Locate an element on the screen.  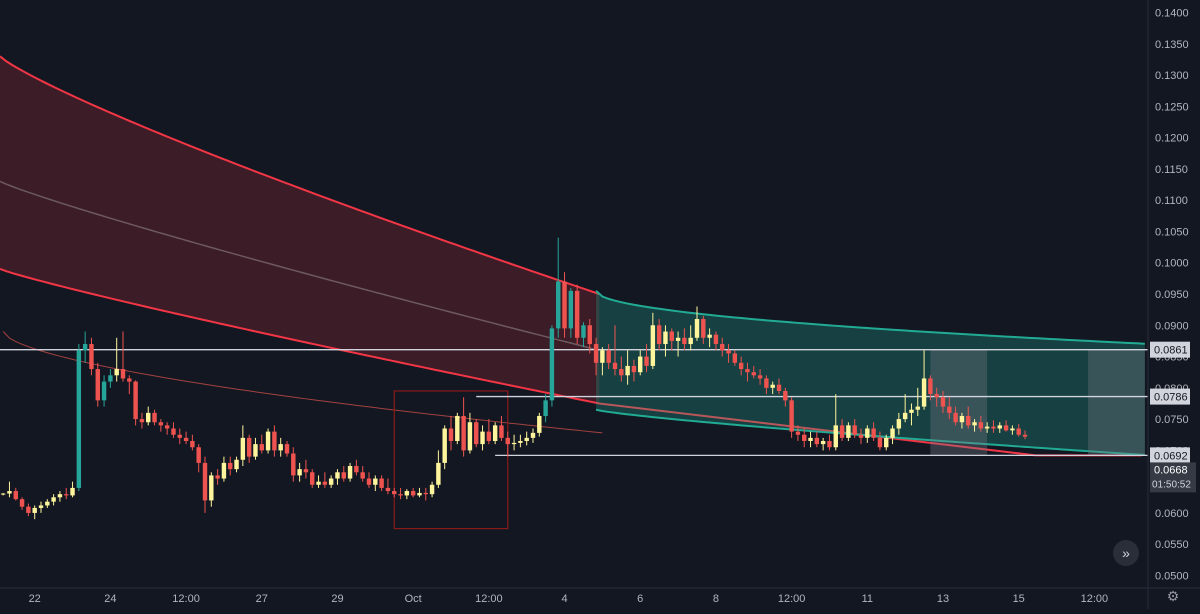
y-tick-label: 0.1250 is located at coordinates (1172, 107).